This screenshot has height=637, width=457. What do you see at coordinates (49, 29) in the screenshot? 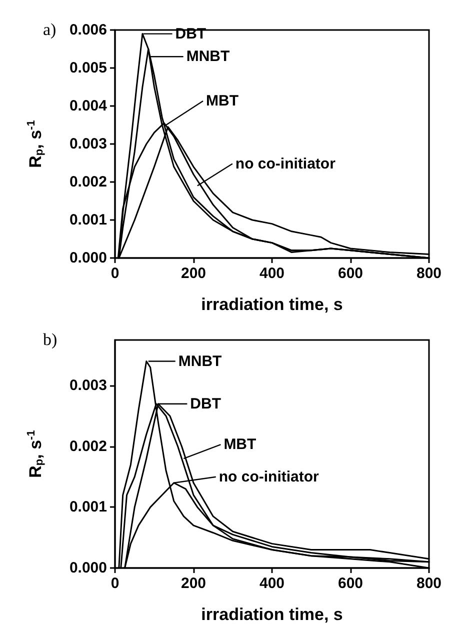
I see `chart-title: a)` at bounding box center [49, 29].